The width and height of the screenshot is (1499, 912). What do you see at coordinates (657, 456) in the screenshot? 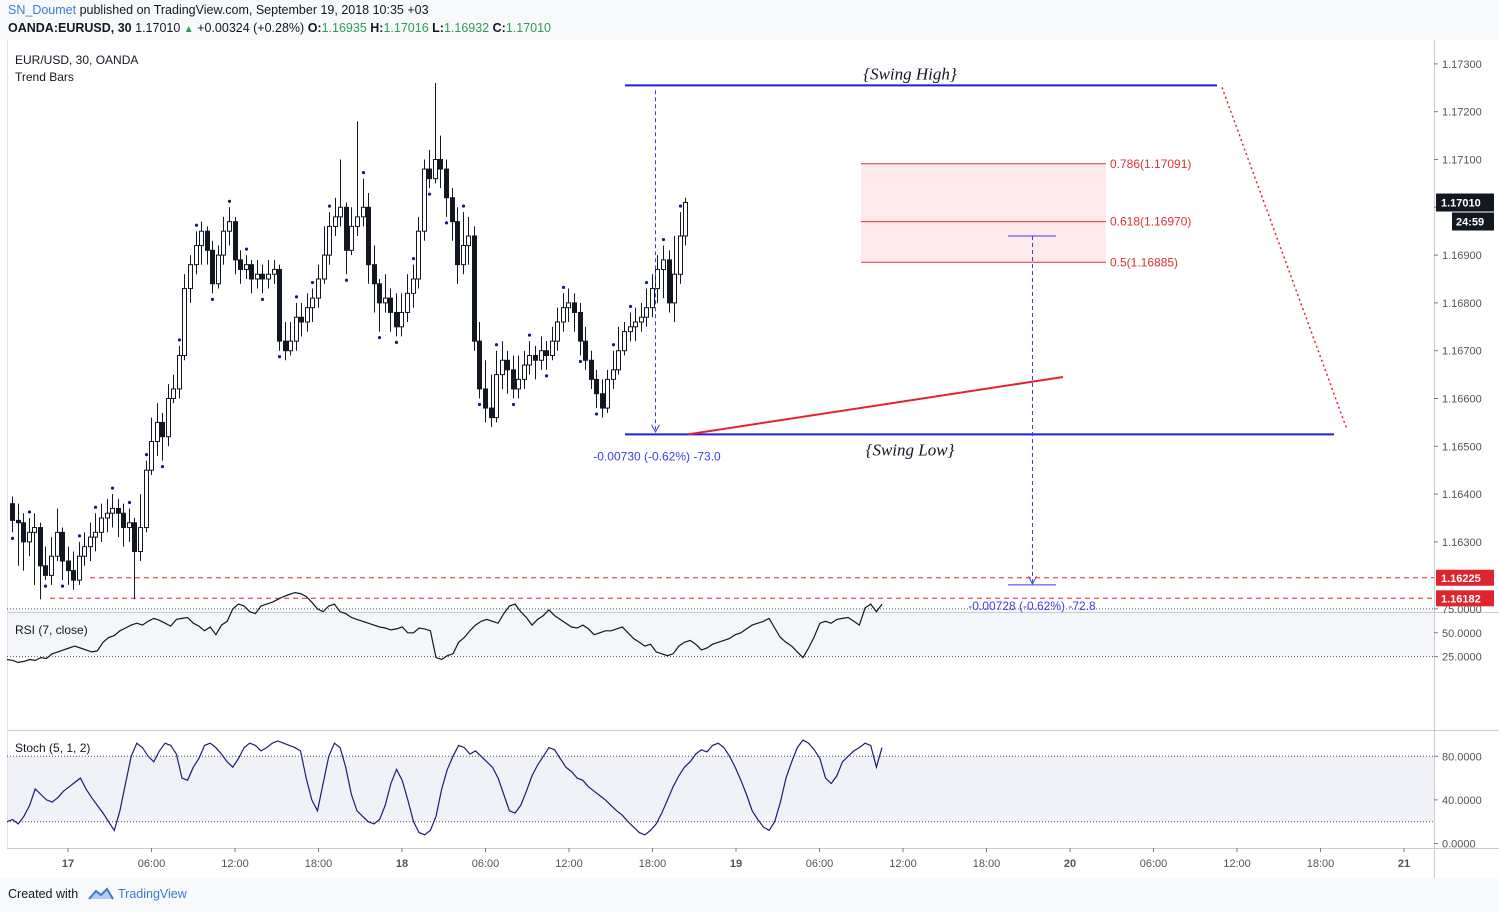
I see `measure-label-1: -0.00730 (-0.62%) -73.0` at bounding box center [657, 456].